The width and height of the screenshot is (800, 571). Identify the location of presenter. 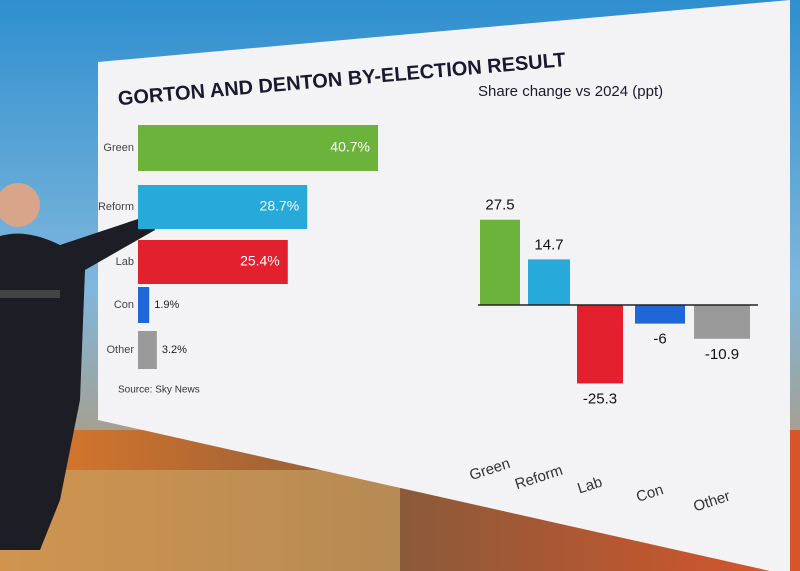
(77, 366).